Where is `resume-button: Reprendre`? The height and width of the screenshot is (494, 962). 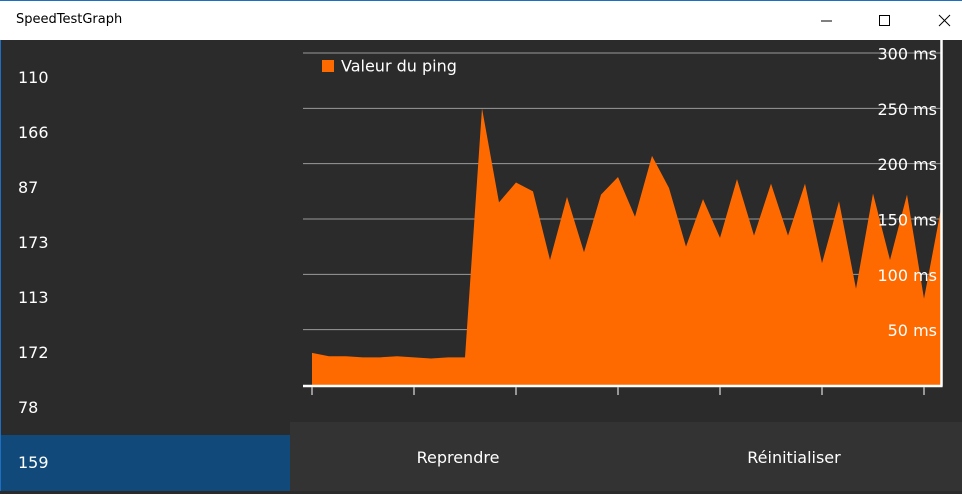
resume-button: Reprendre is located at coordinates (458, 457).